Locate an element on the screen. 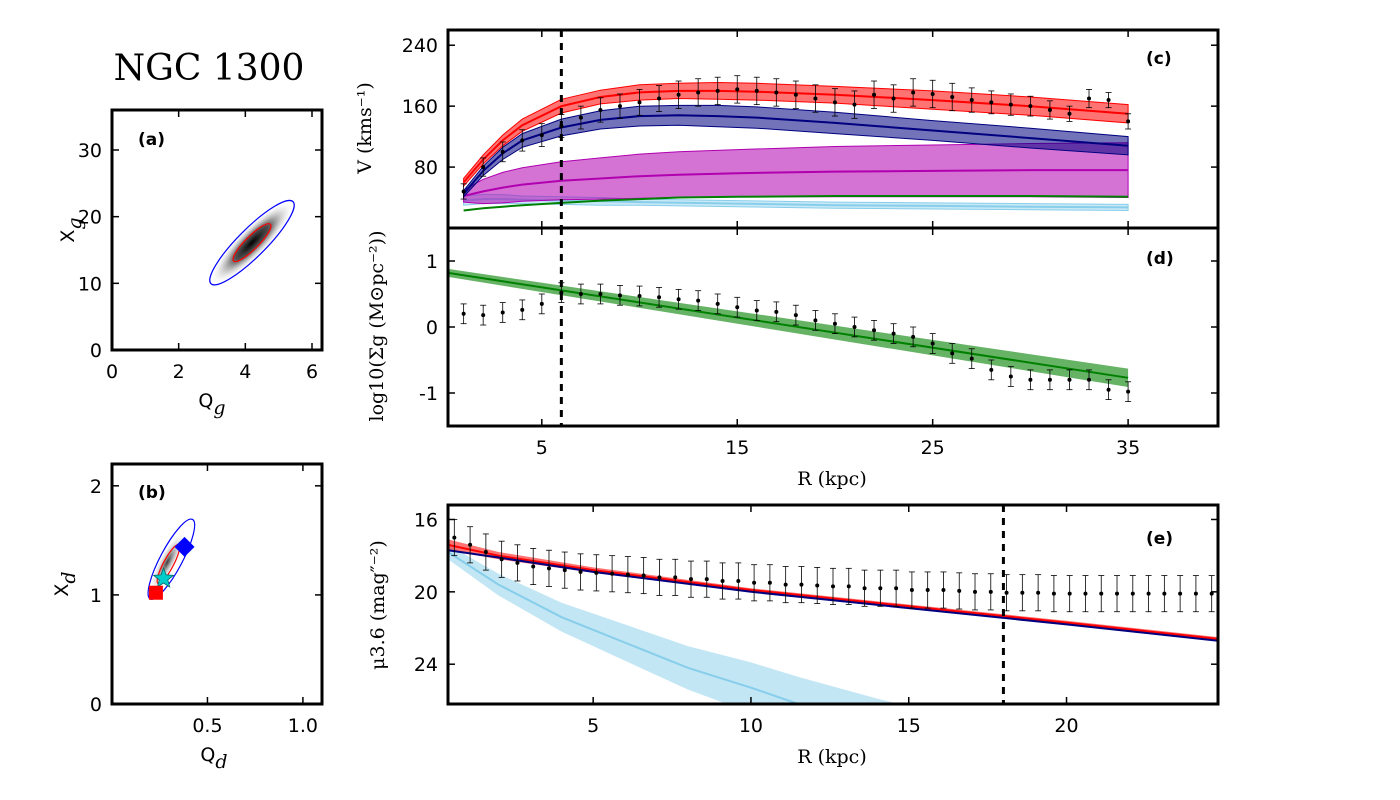 The image size is (1400, 800). panel-c-line-gas is located at coordinates (796, 203).